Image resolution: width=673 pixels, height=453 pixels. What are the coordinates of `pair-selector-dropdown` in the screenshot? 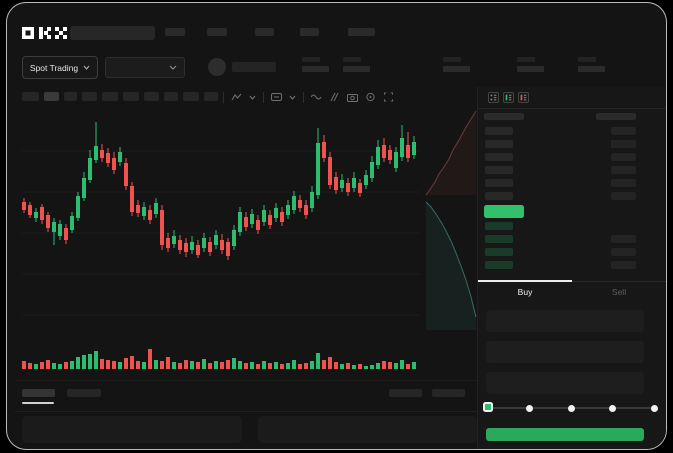 It's located at (145, 67).